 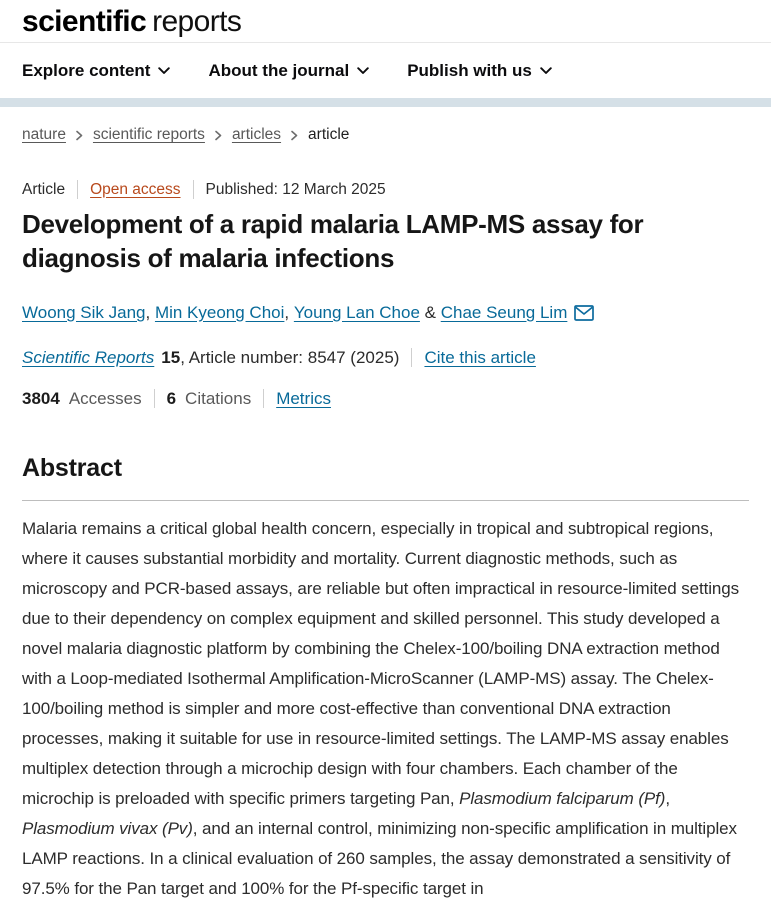 What do you see at coordinates (303, 398) in the screenshot?
I see `metrics-link: Metrics` at bounding box center [303, 398].